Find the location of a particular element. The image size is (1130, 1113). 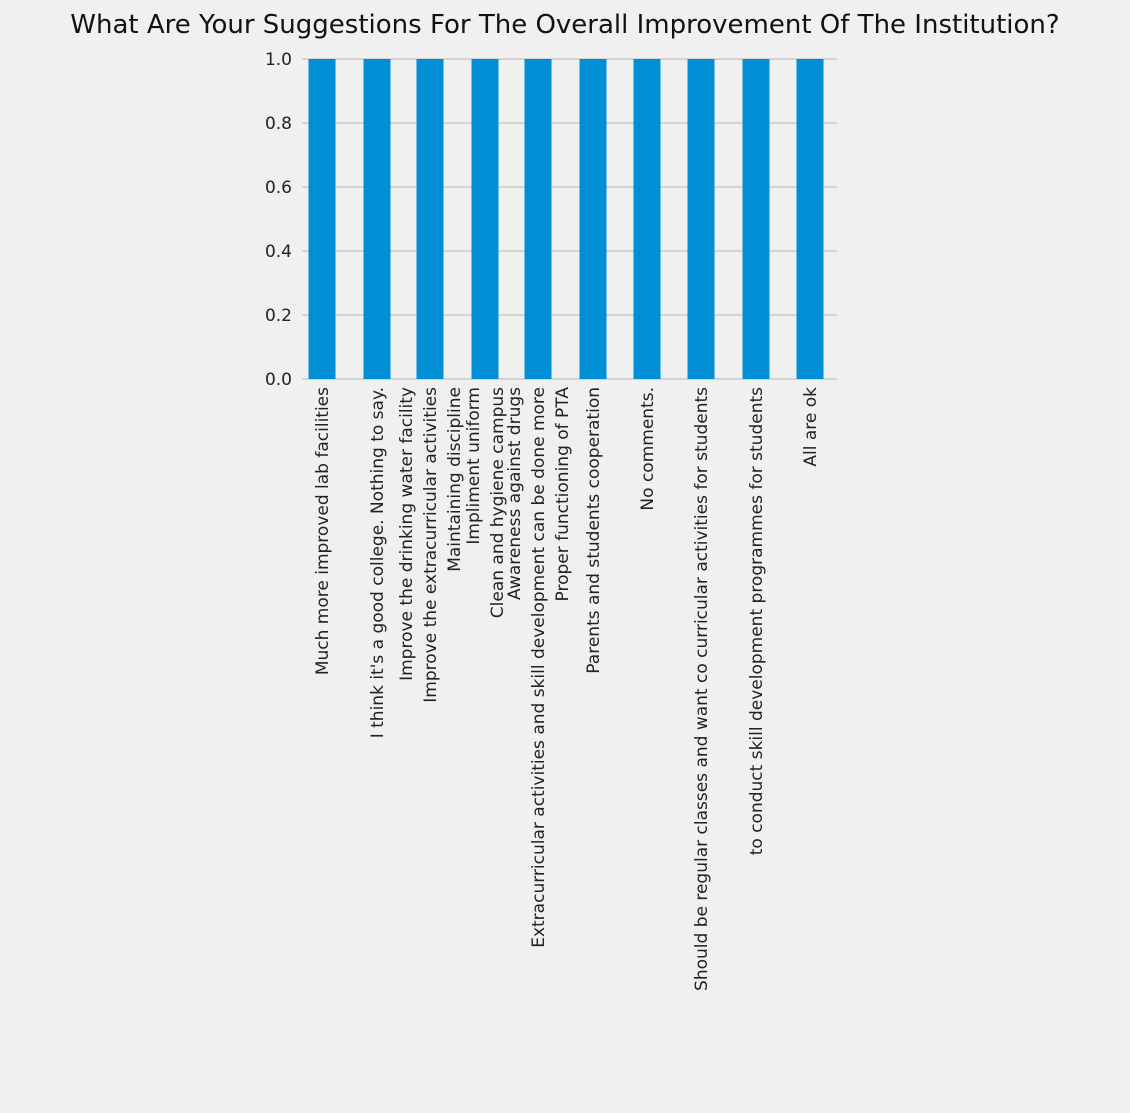

x-tick-label: Proper functioning of PTA is located at coordinates (563, 494).